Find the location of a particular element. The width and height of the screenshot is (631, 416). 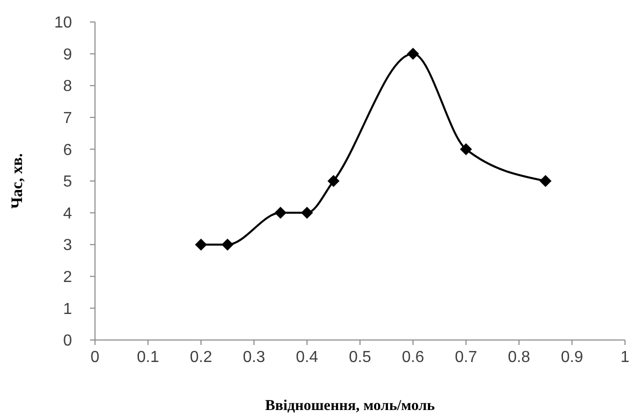

x-tick-label: 0.7 is located at coordinates (466, 357).